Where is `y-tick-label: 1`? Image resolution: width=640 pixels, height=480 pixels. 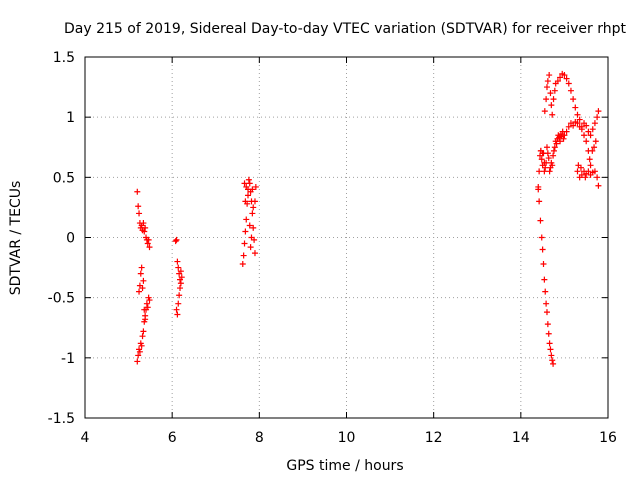 y-tick-label: 1 is located at coordinates (70, 118).